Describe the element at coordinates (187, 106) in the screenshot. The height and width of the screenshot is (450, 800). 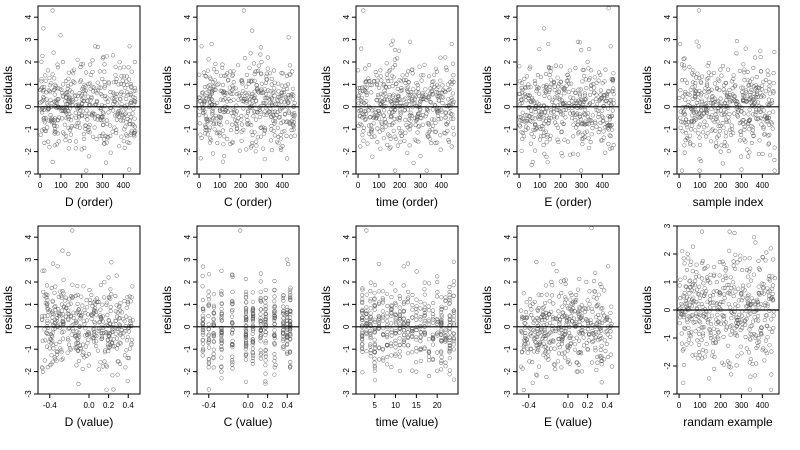
I see `y-tick-label: 0` at that location.